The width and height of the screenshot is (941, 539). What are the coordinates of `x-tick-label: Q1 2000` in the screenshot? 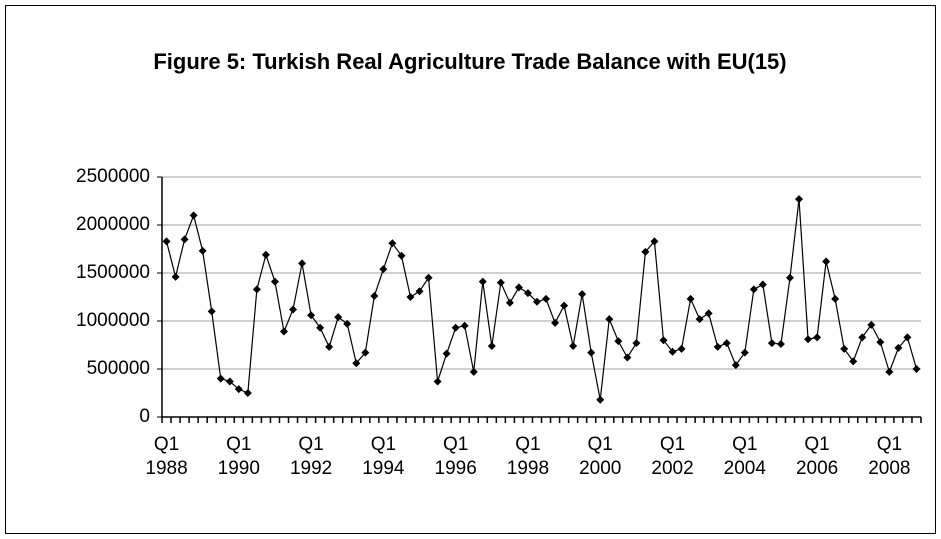 It's located at (600, 456).